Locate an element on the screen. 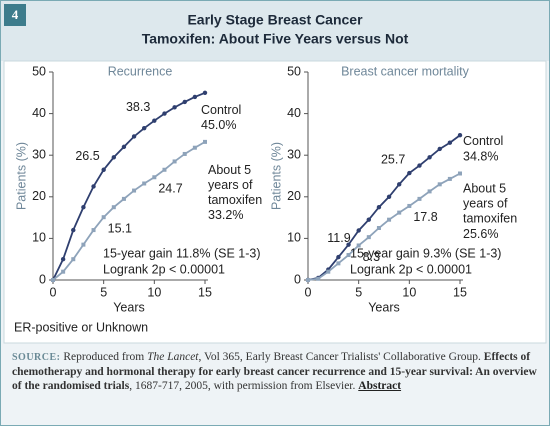 Image resolution: width=550 pixels, height=426 pixels. source-label: SOURCE: is located at coordinates (36, 357).